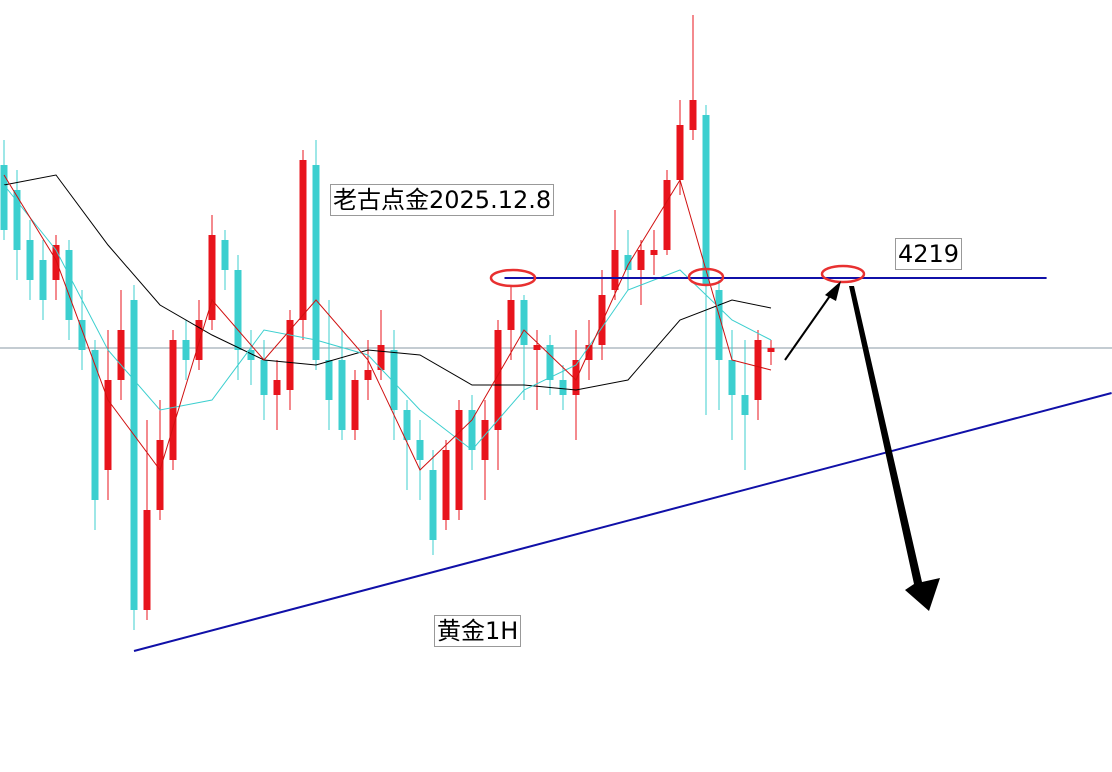  I want to click on annotation: 老古点金2025.12.8, so click(442, 200).